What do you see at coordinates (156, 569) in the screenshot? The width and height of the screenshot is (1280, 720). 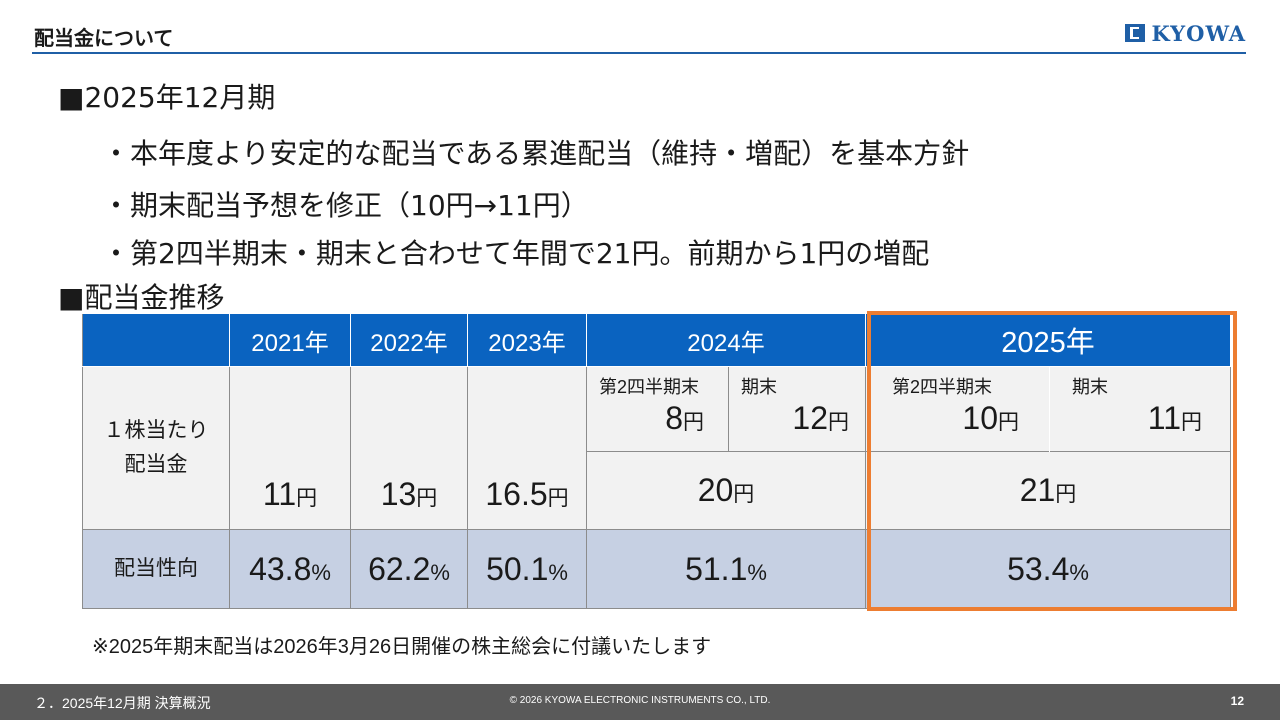 I see `row-label-payout-ratio: 配当性向` at bounding box center [156, 569].